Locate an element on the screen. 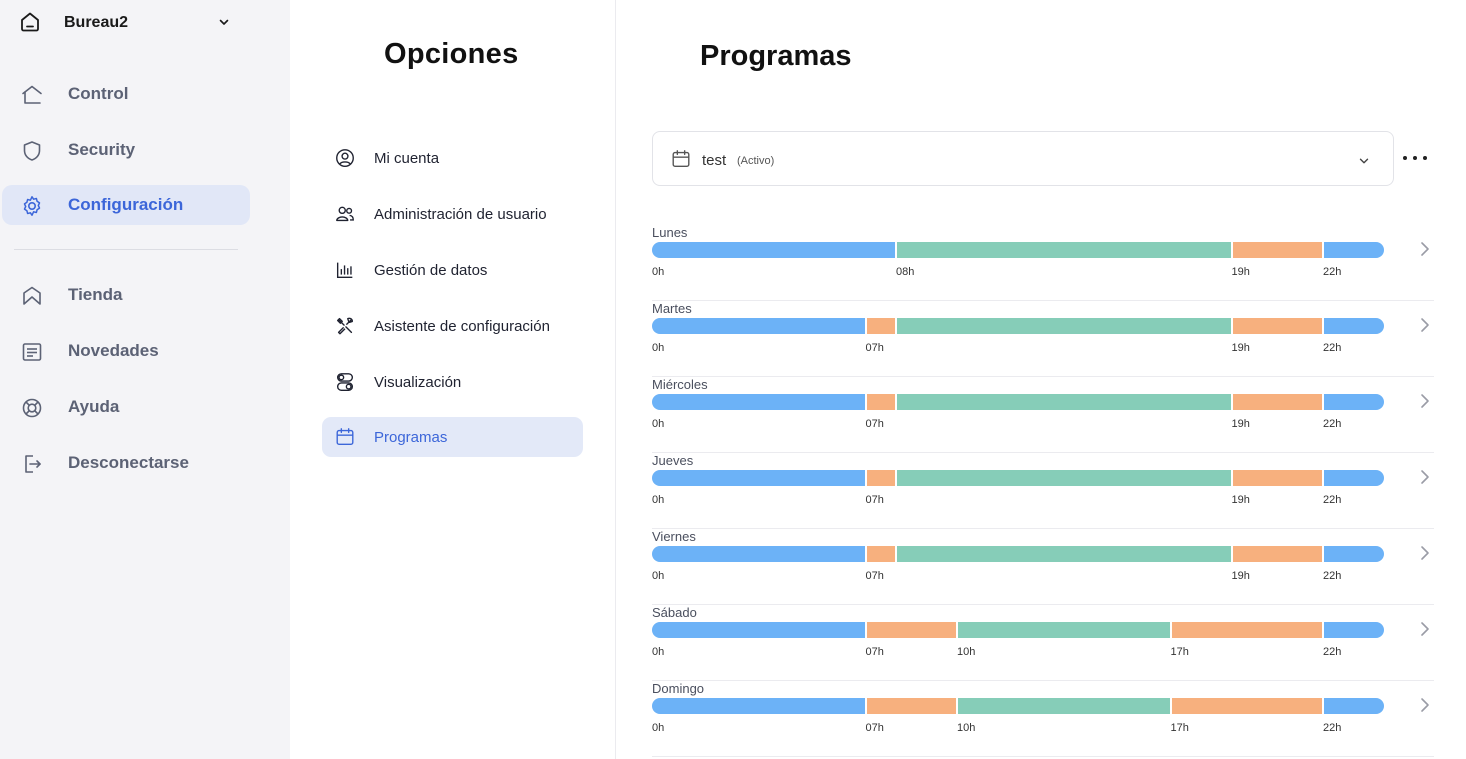 The width and height of the screenshot is (1466, 759). sidebar-item-control: Control is located at coordinates (126, 94).